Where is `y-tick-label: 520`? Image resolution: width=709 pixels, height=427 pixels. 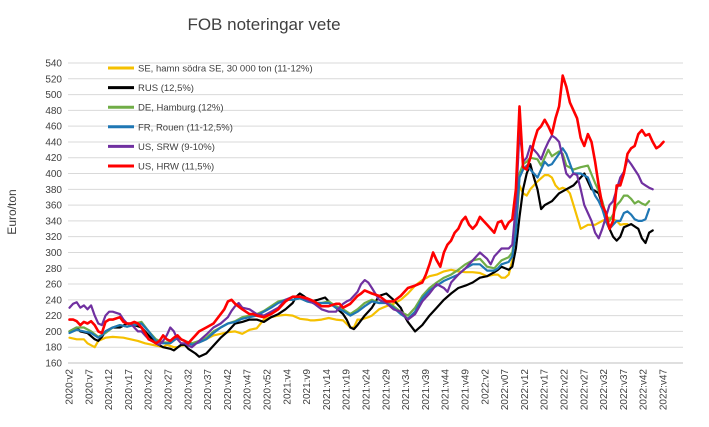
y-tick-label: 520 is located at coordinates (53, 79).